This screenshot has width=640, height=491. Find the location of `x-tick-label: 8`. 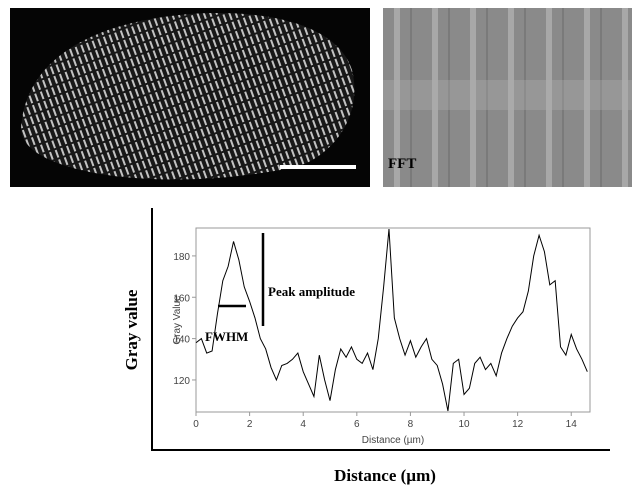

x-tick-label: 8 is located at coordinates (411, 424).